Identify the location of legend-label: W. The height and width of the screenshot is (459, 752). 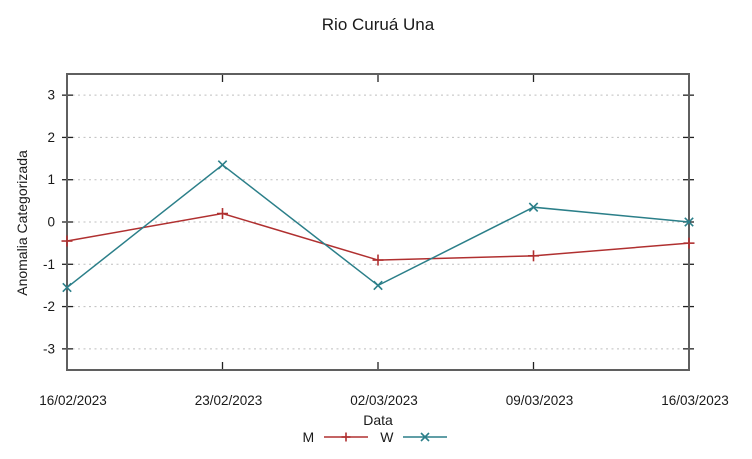
(387, 437).